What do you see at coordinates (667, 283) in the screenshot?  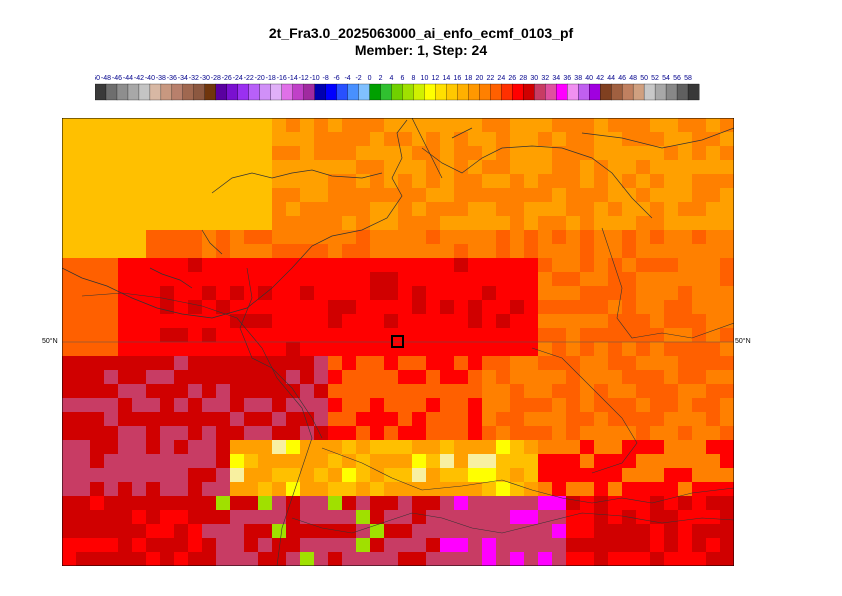 I see `border-de-east` at bounding box center [667, 283].